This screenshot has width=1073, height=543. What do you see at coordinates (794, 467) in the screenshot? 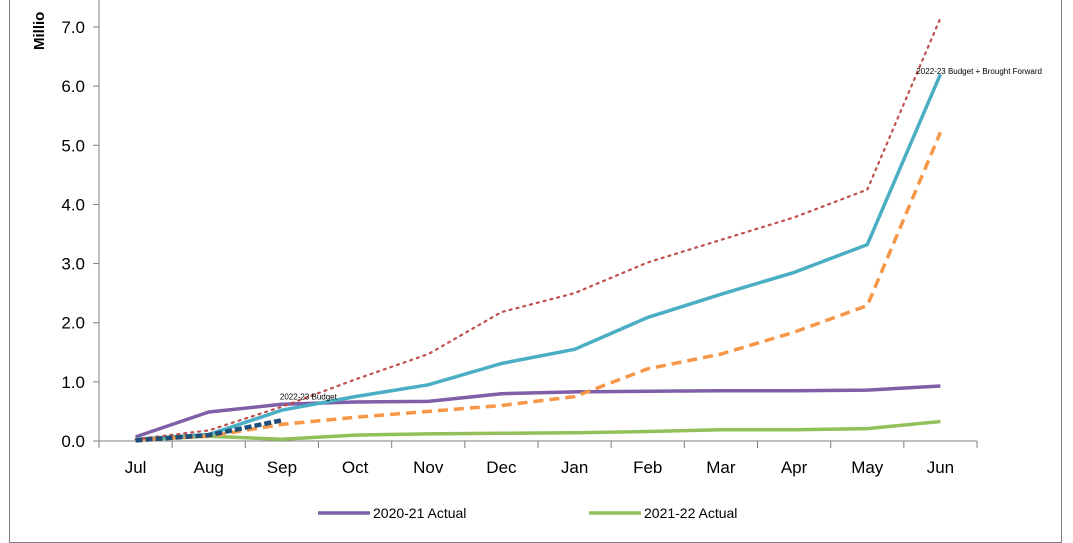
I see `x-tick-label: Apr` at bounding box center [794, 467].